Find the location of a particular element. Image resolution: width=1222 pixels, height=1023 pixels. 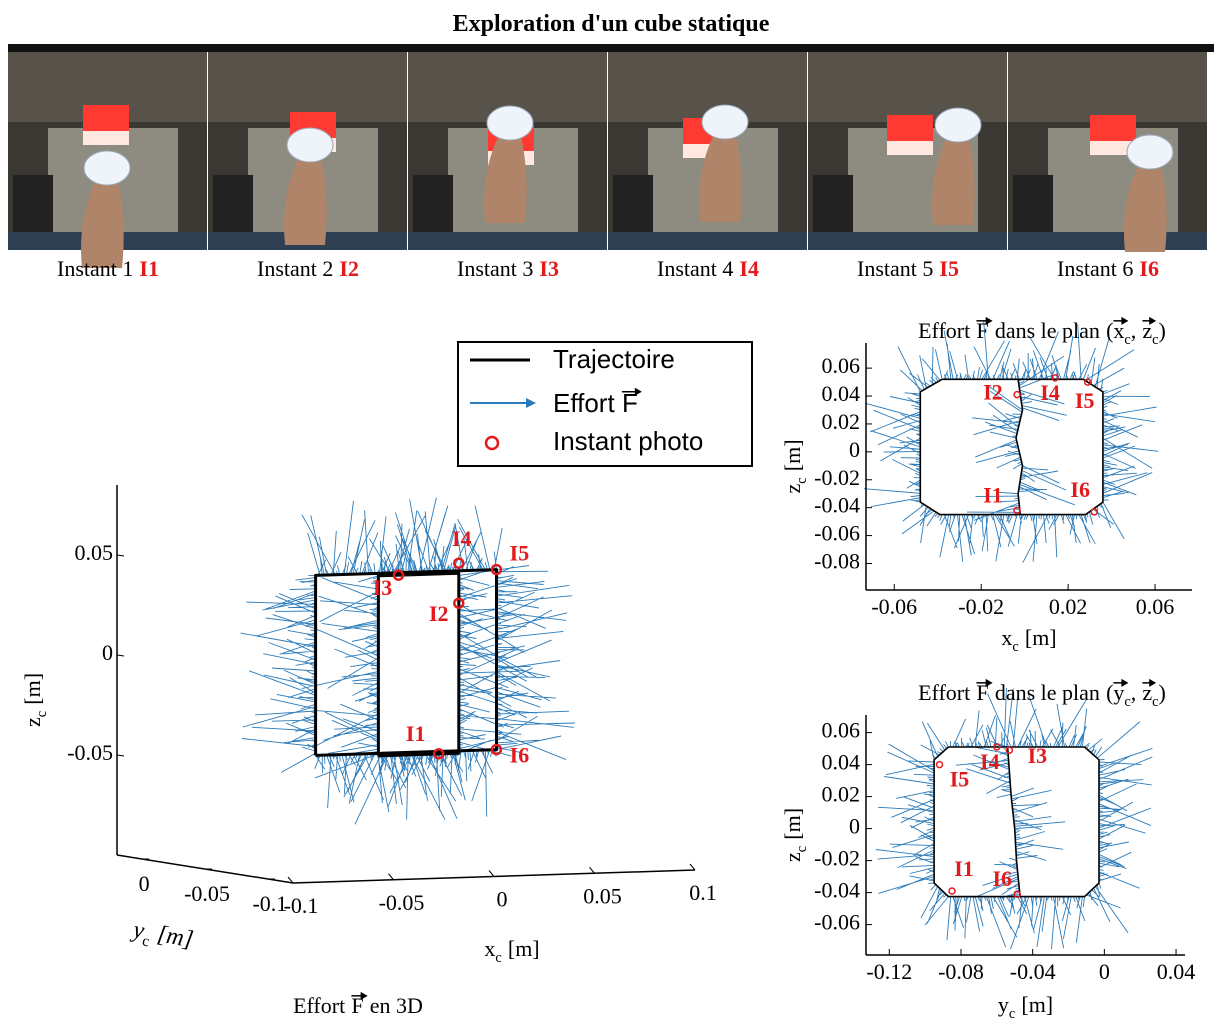

y-axis-label: yc [m] is located at coordinates (162, 935).